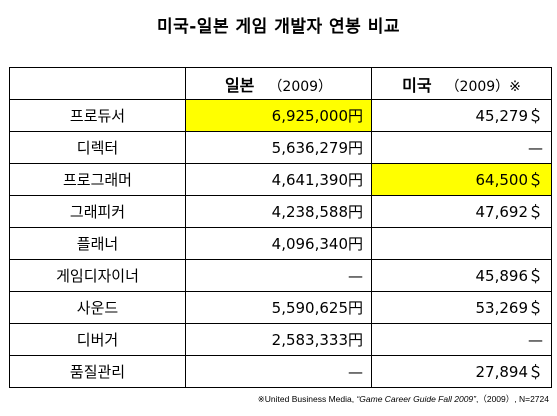 This screenshot has width=557, height=416. Describe the element at coordinates (461, 179) in the screenshot. I see `usa-salary-cell: 64,500＄` at that location.